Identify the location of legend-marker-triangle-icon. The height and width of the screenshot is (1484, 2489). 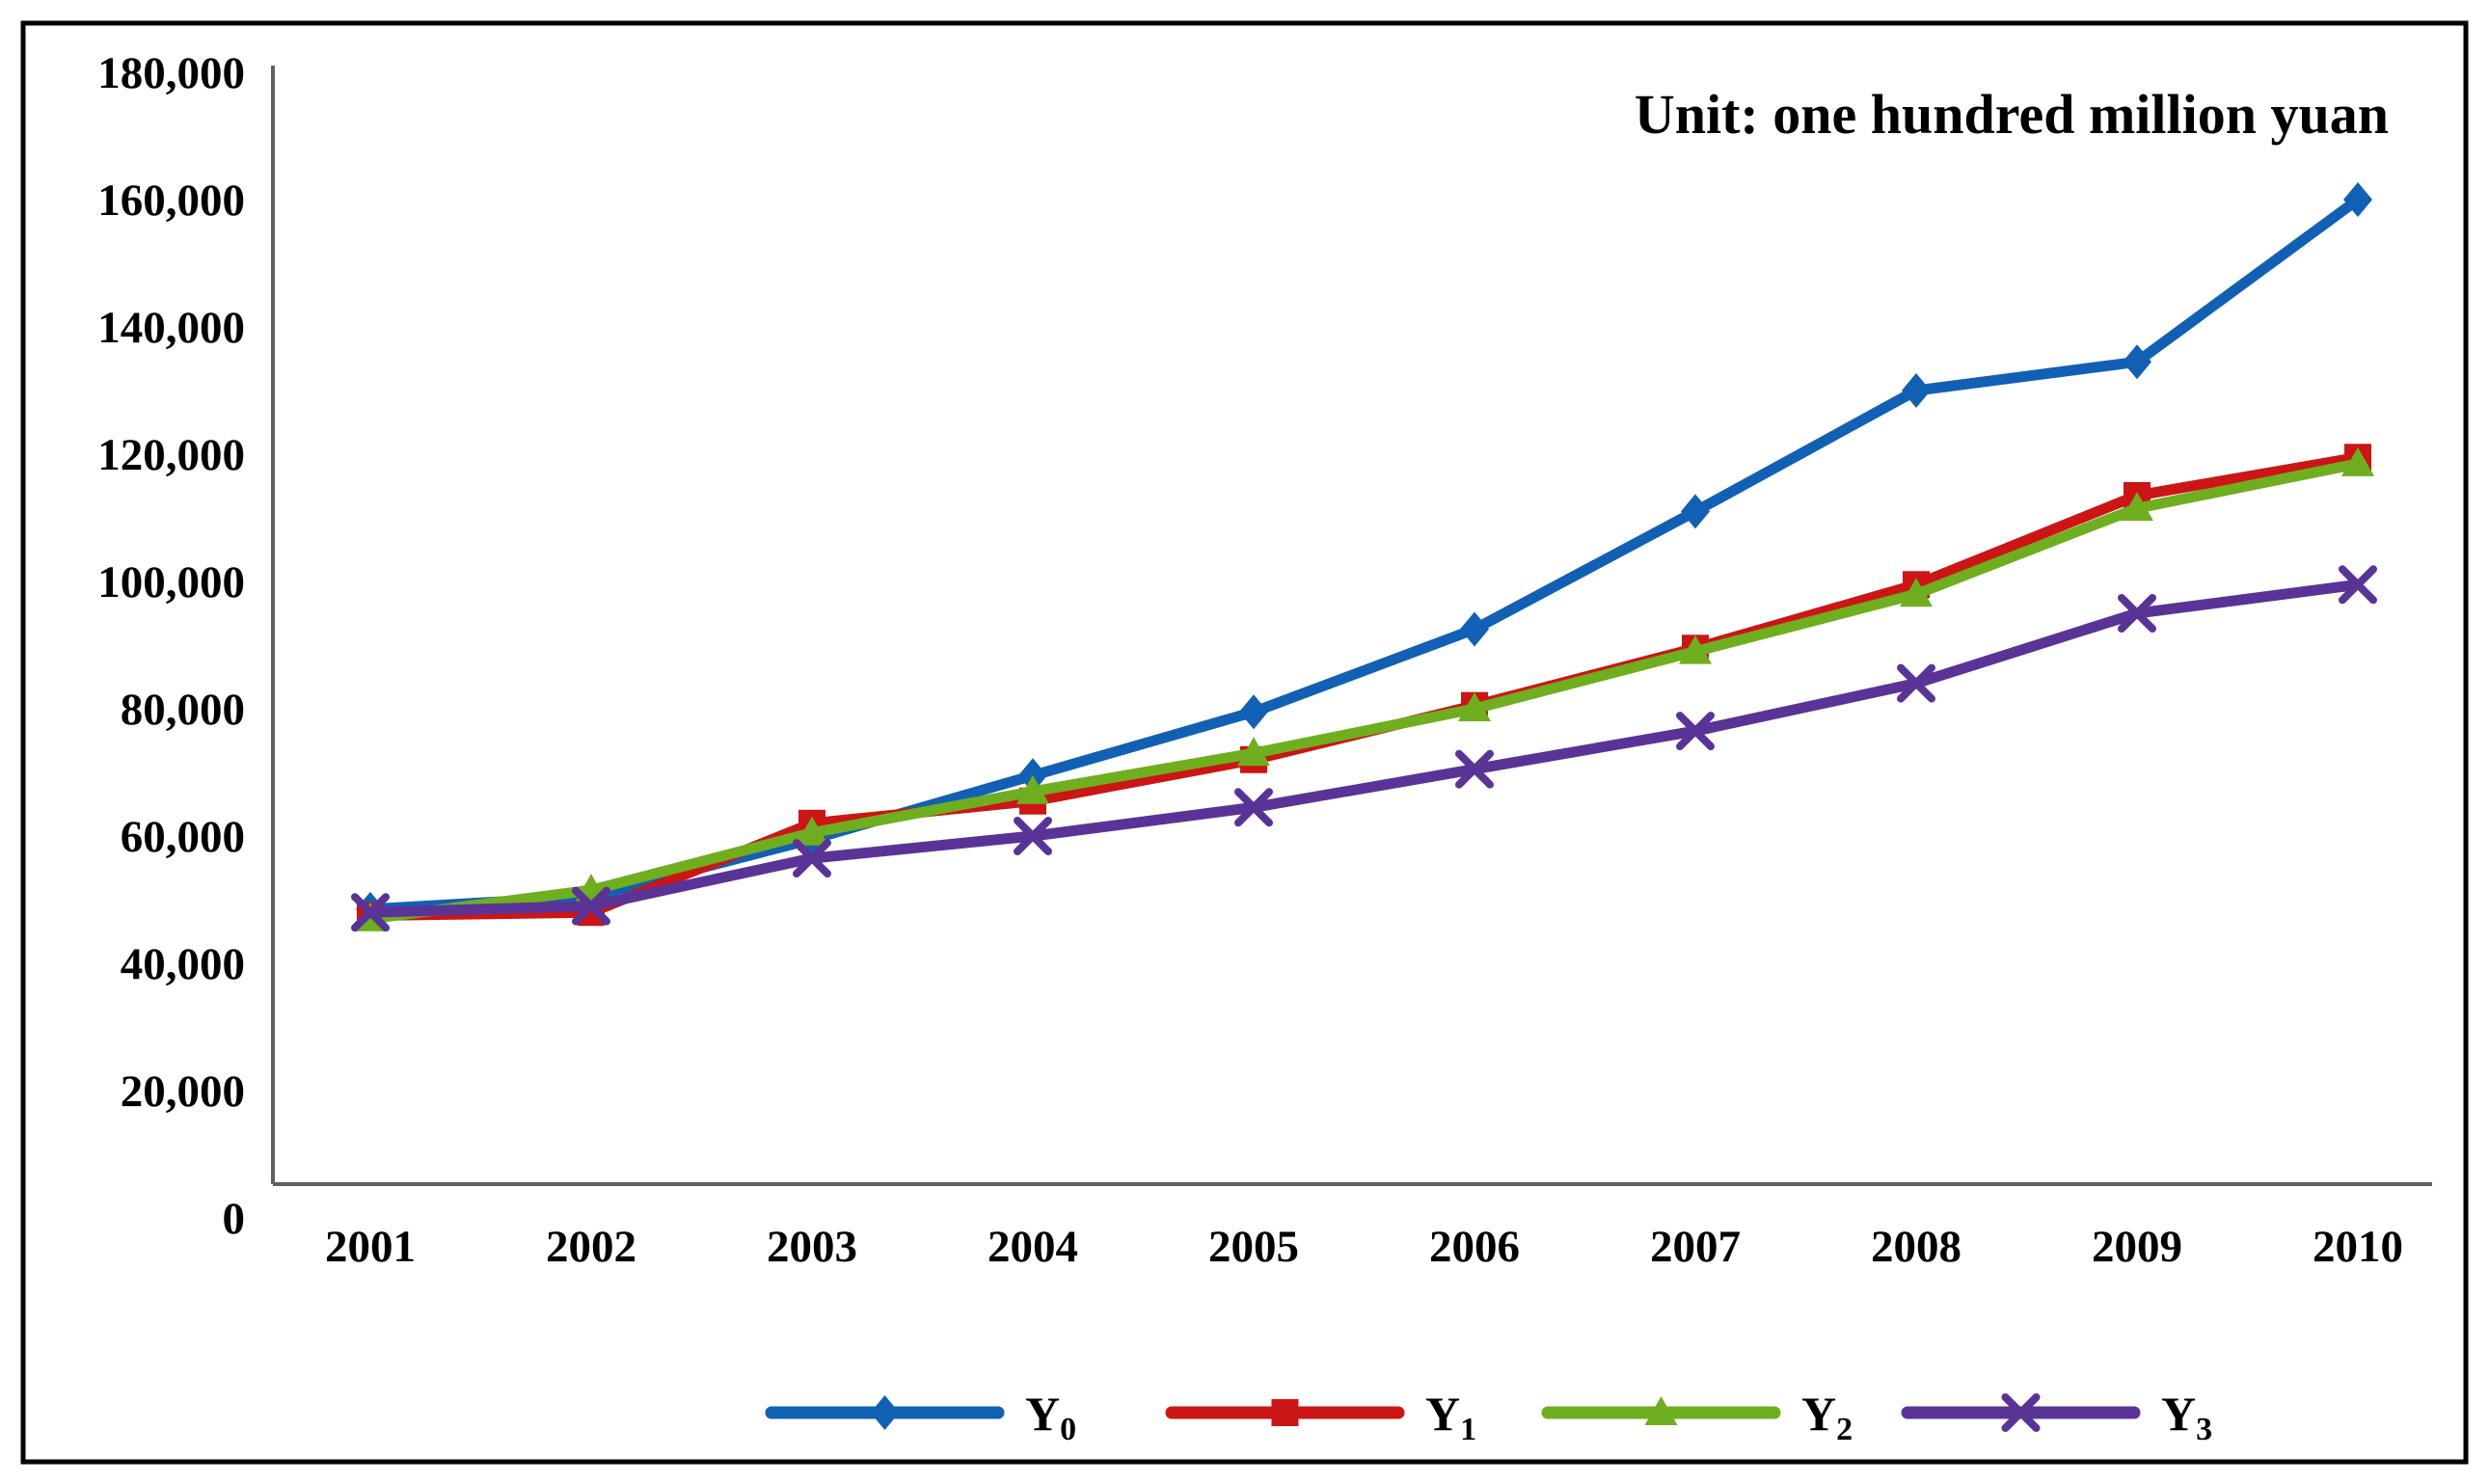
(1661, 1410).